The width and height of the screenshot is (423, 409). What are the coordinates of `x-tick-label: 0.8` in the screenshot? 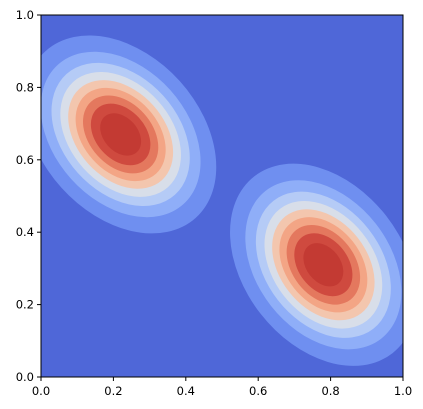 It's located at (330, 391).